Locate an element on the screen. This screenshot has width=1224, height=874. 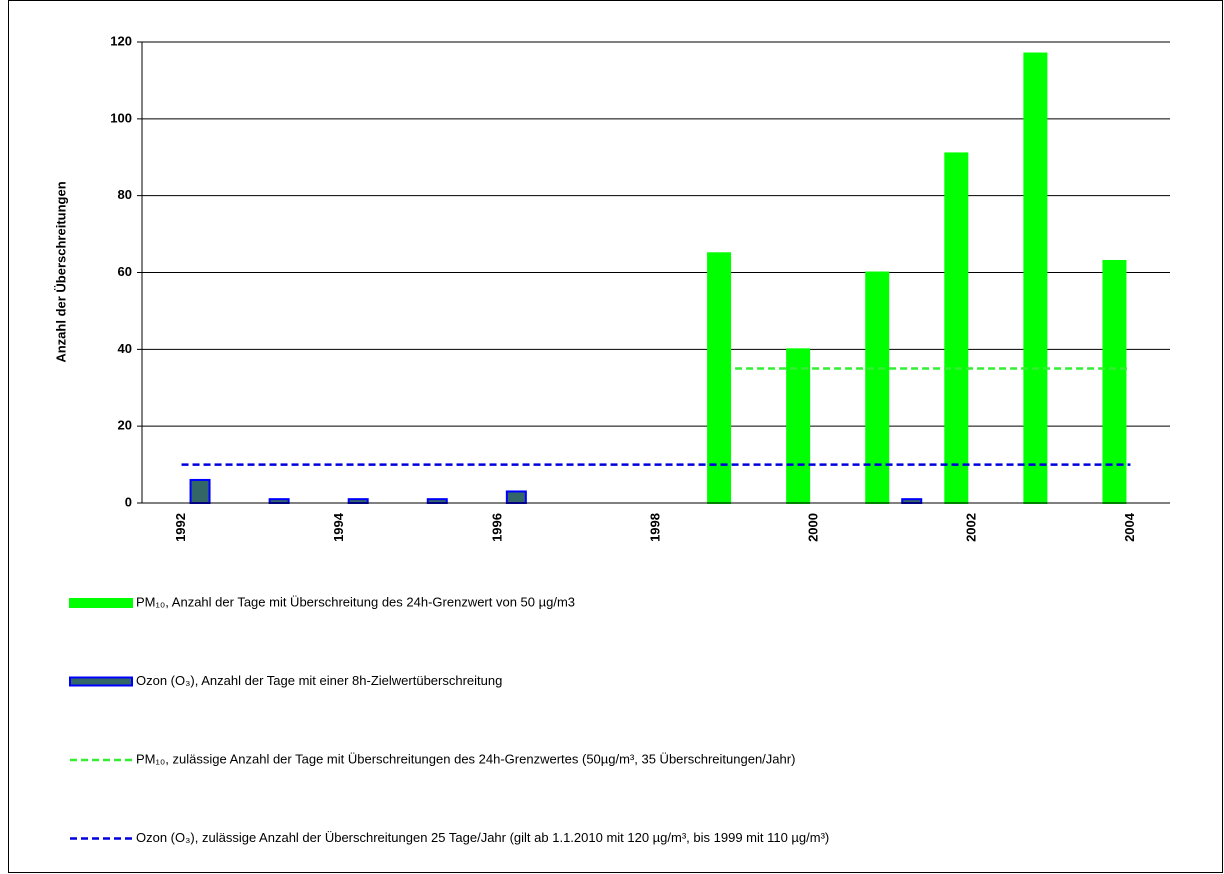
y-axis-label: Anzahl der Überschreitungen is located at coordinates (60, 271).